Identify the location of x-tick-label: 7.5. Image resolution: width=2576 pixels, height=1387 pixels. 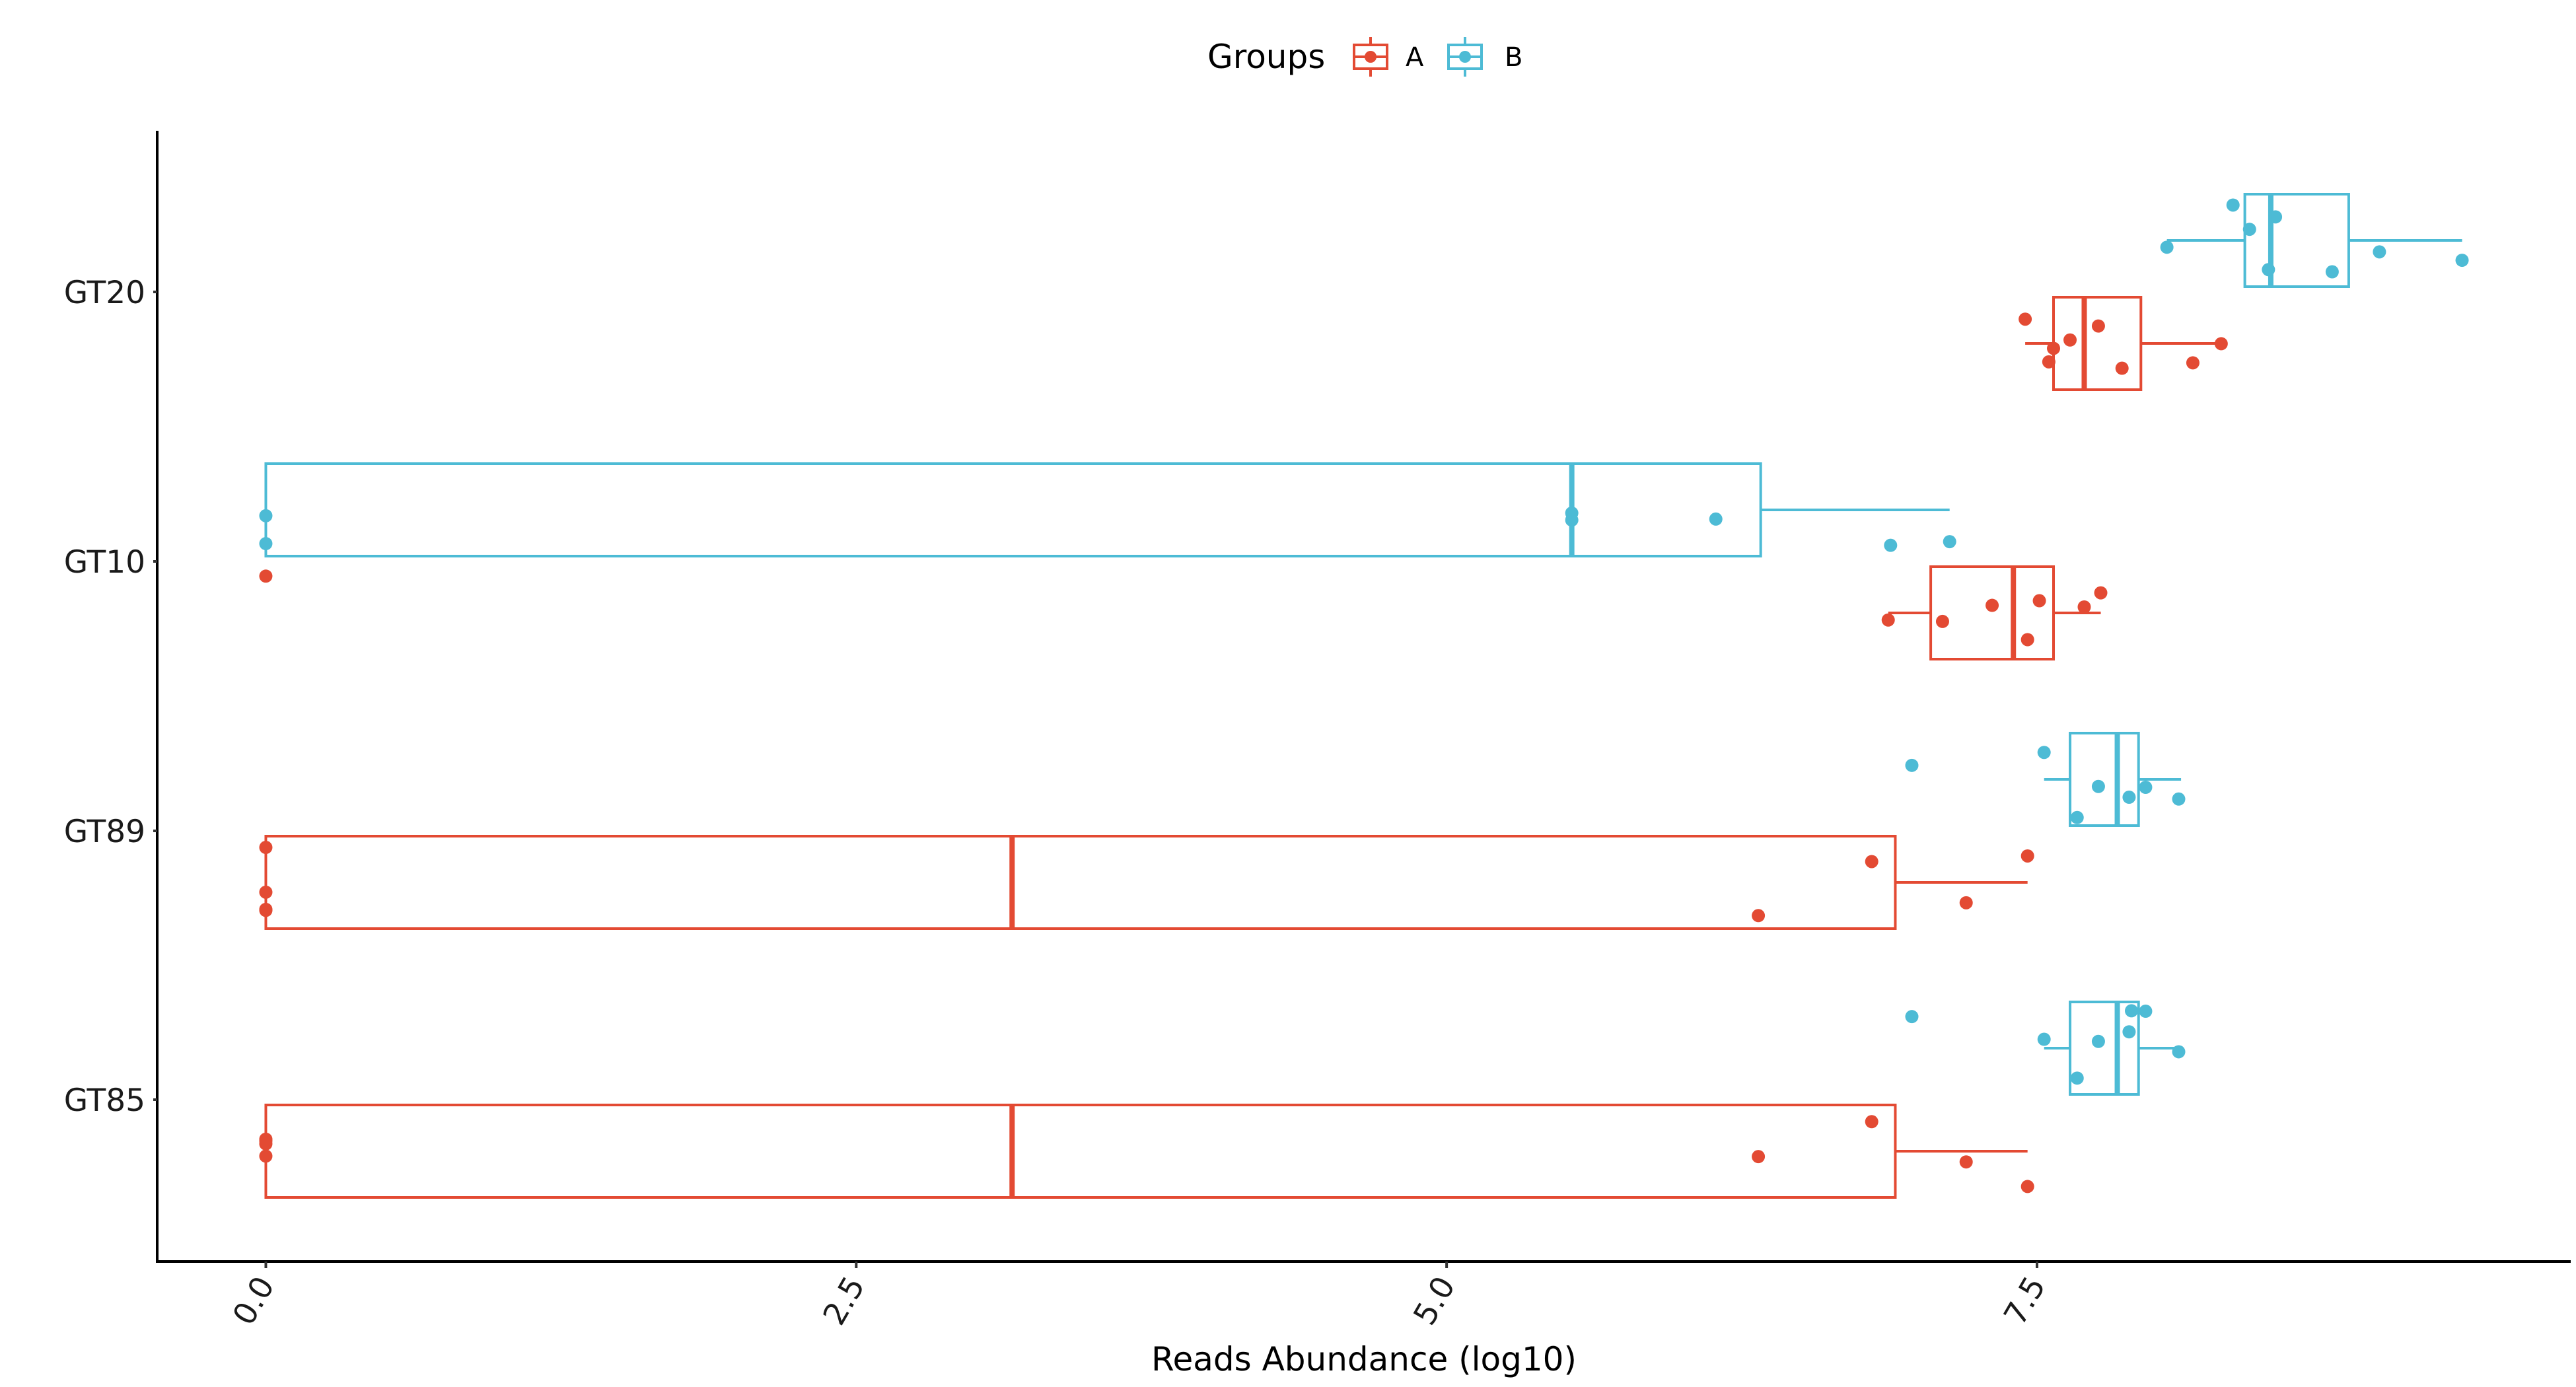
(2025, 1301).